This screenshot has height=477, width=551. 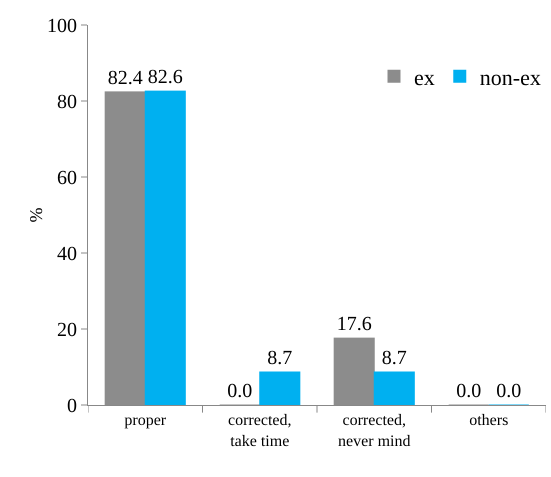 What do you see at coordinates (374, 431) in the screenshot?
I see `x-tick-label: corrected, never mind` at bounding box center [374, 431].